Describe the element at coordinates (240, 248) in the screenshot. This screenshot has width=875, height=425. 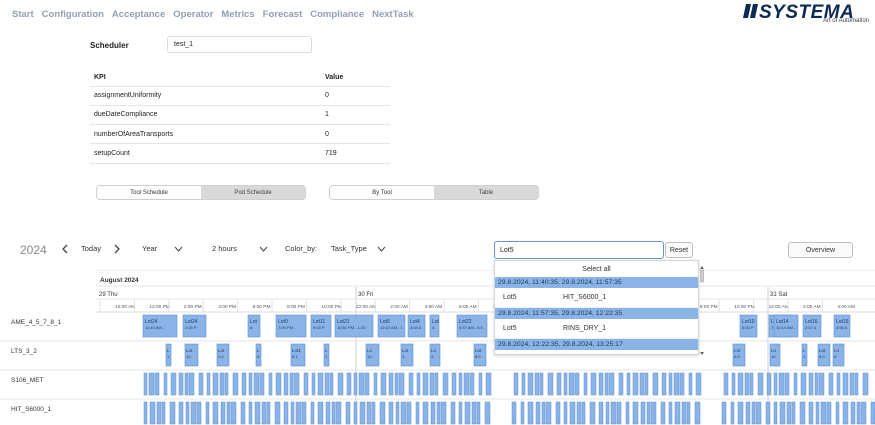
I see `interval-select: 2 hours` at that location.